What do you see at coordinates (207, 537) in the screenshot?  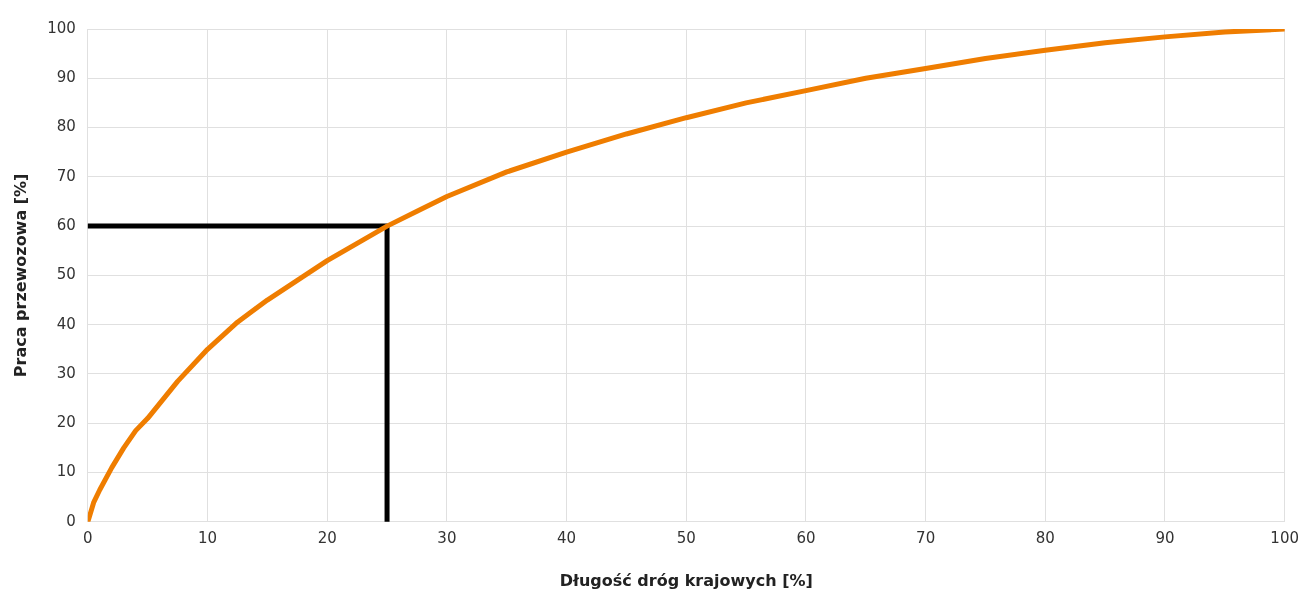 I see `x-tick-label: 10` at bounding box center [207, 537].